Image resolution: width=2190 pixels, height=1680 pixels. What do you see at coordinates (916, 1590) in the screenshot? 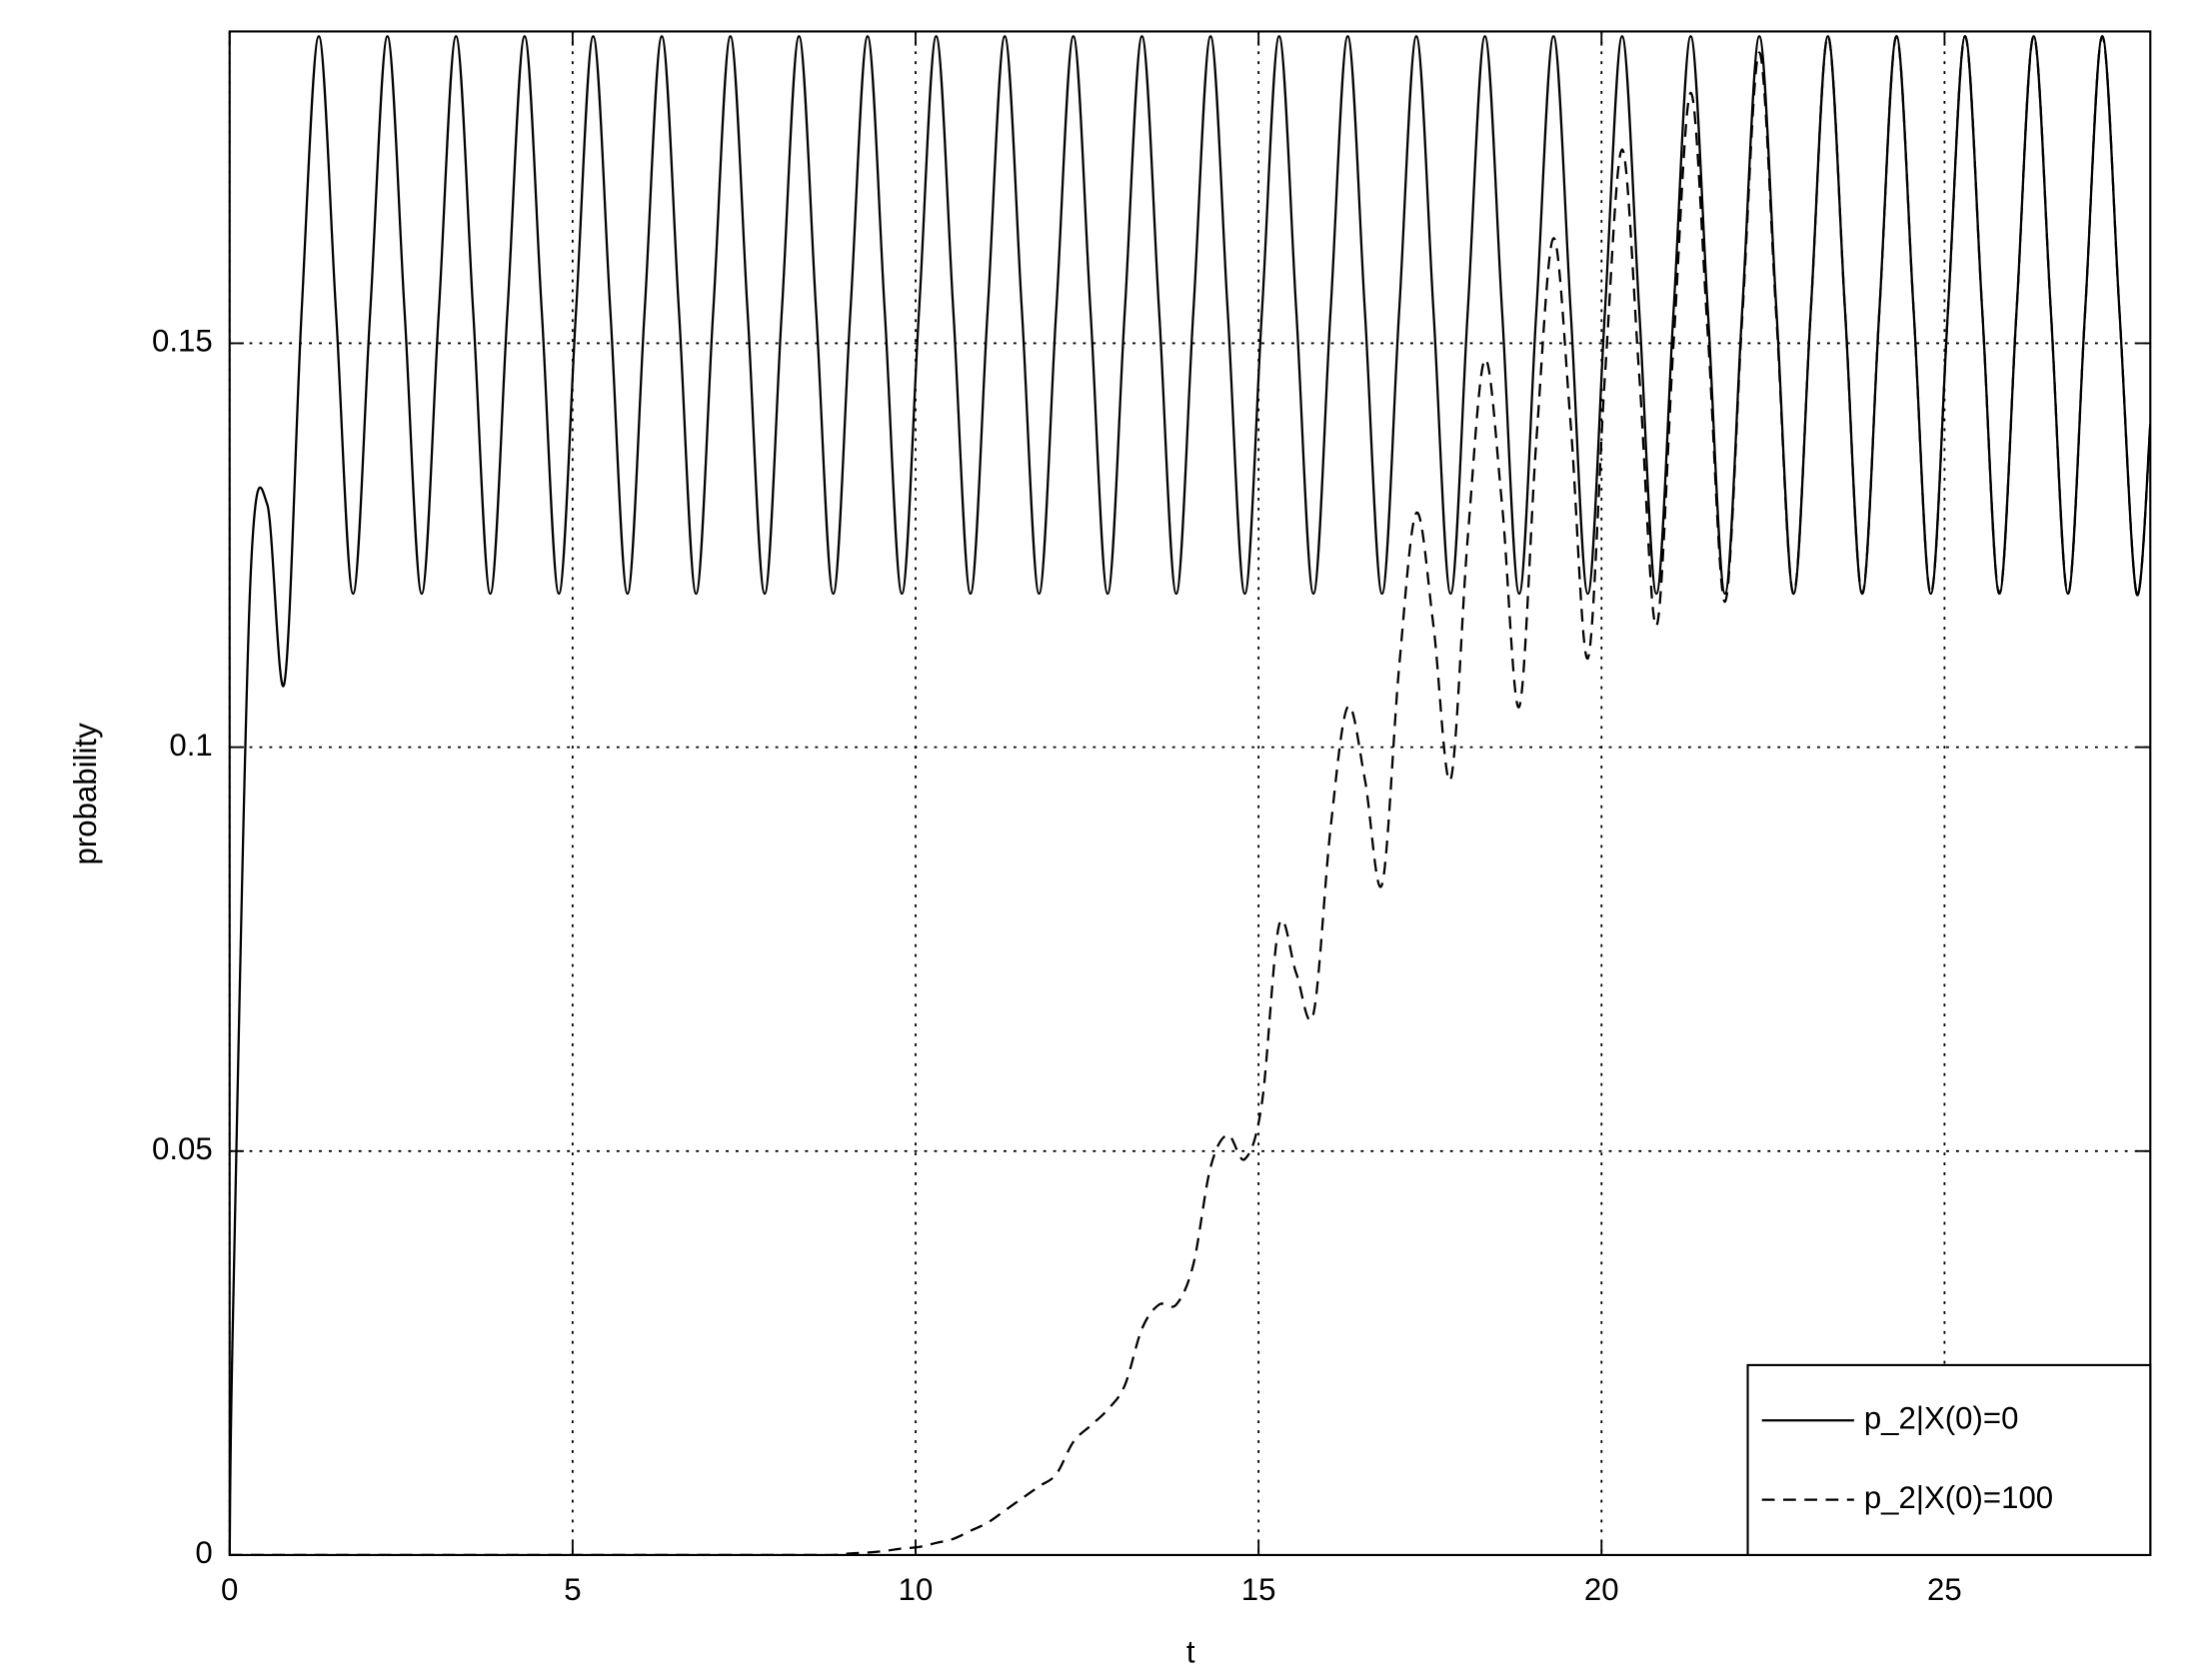
I see `x-tick-label: 10` at bounding box center [916, 1590].